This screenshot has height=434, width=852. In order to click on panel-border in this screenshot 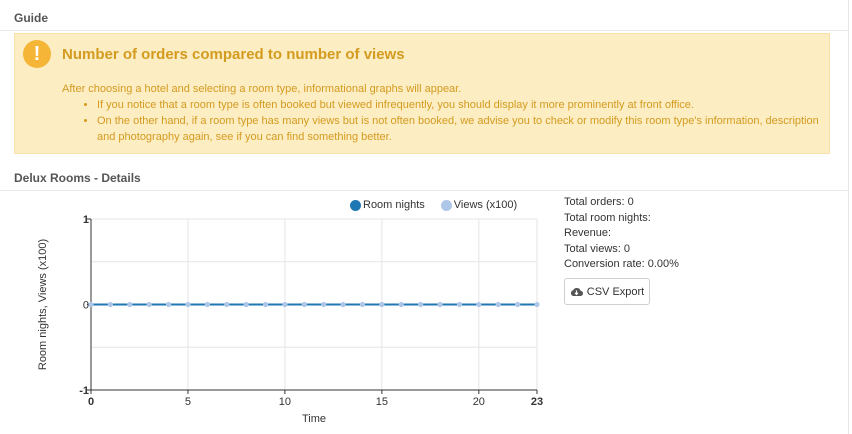, I will do `click(848, 217)`.